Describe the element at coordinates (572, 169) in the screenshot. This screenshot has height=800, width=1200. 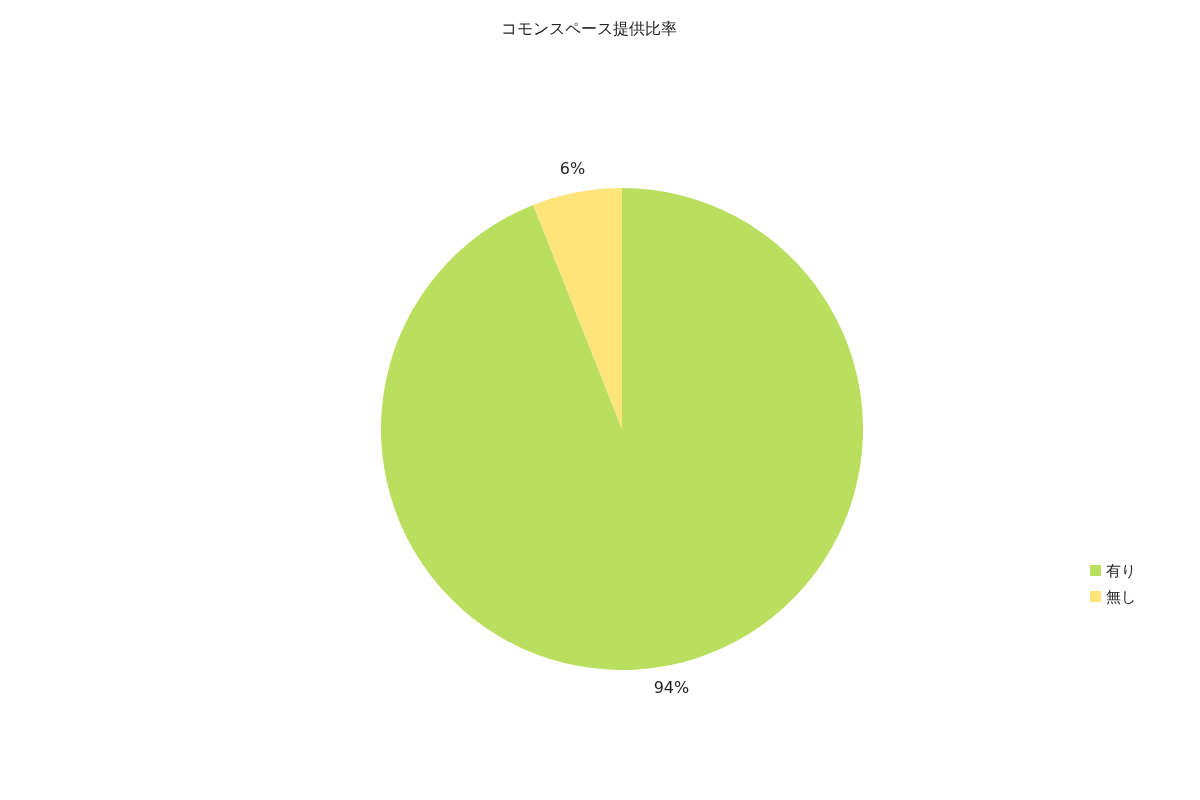
I see `data-label: 6%` at that location.